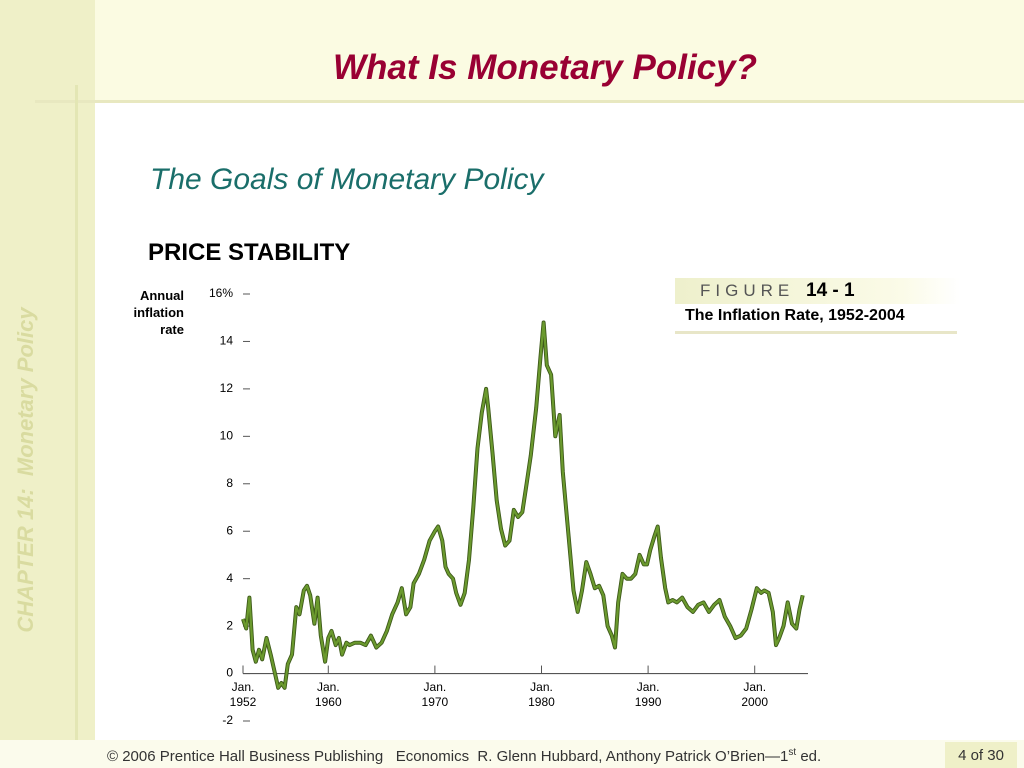  Describe the element at coordinates (158, 312) in the screenshot. I see `y-axis-label: Annual inflation rate` at that location.